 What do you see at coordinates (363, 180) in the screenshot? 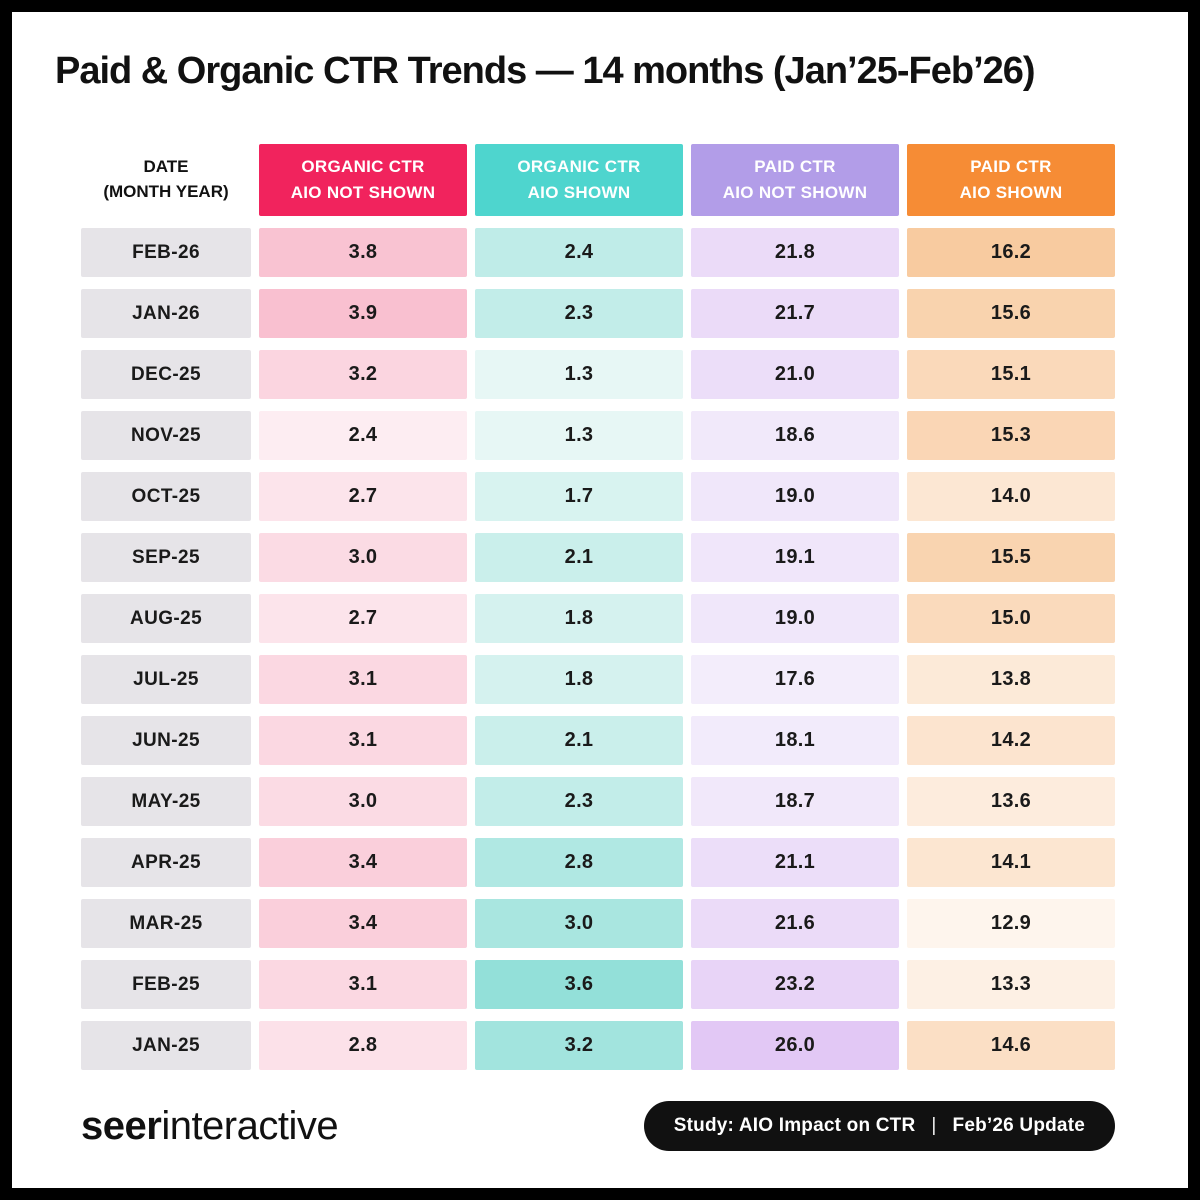
I see `header-cell-organic-ctr-aio-not-shown: ORGANIC CTR AIO NOT SHOWN` at bounding box center [363, 180].